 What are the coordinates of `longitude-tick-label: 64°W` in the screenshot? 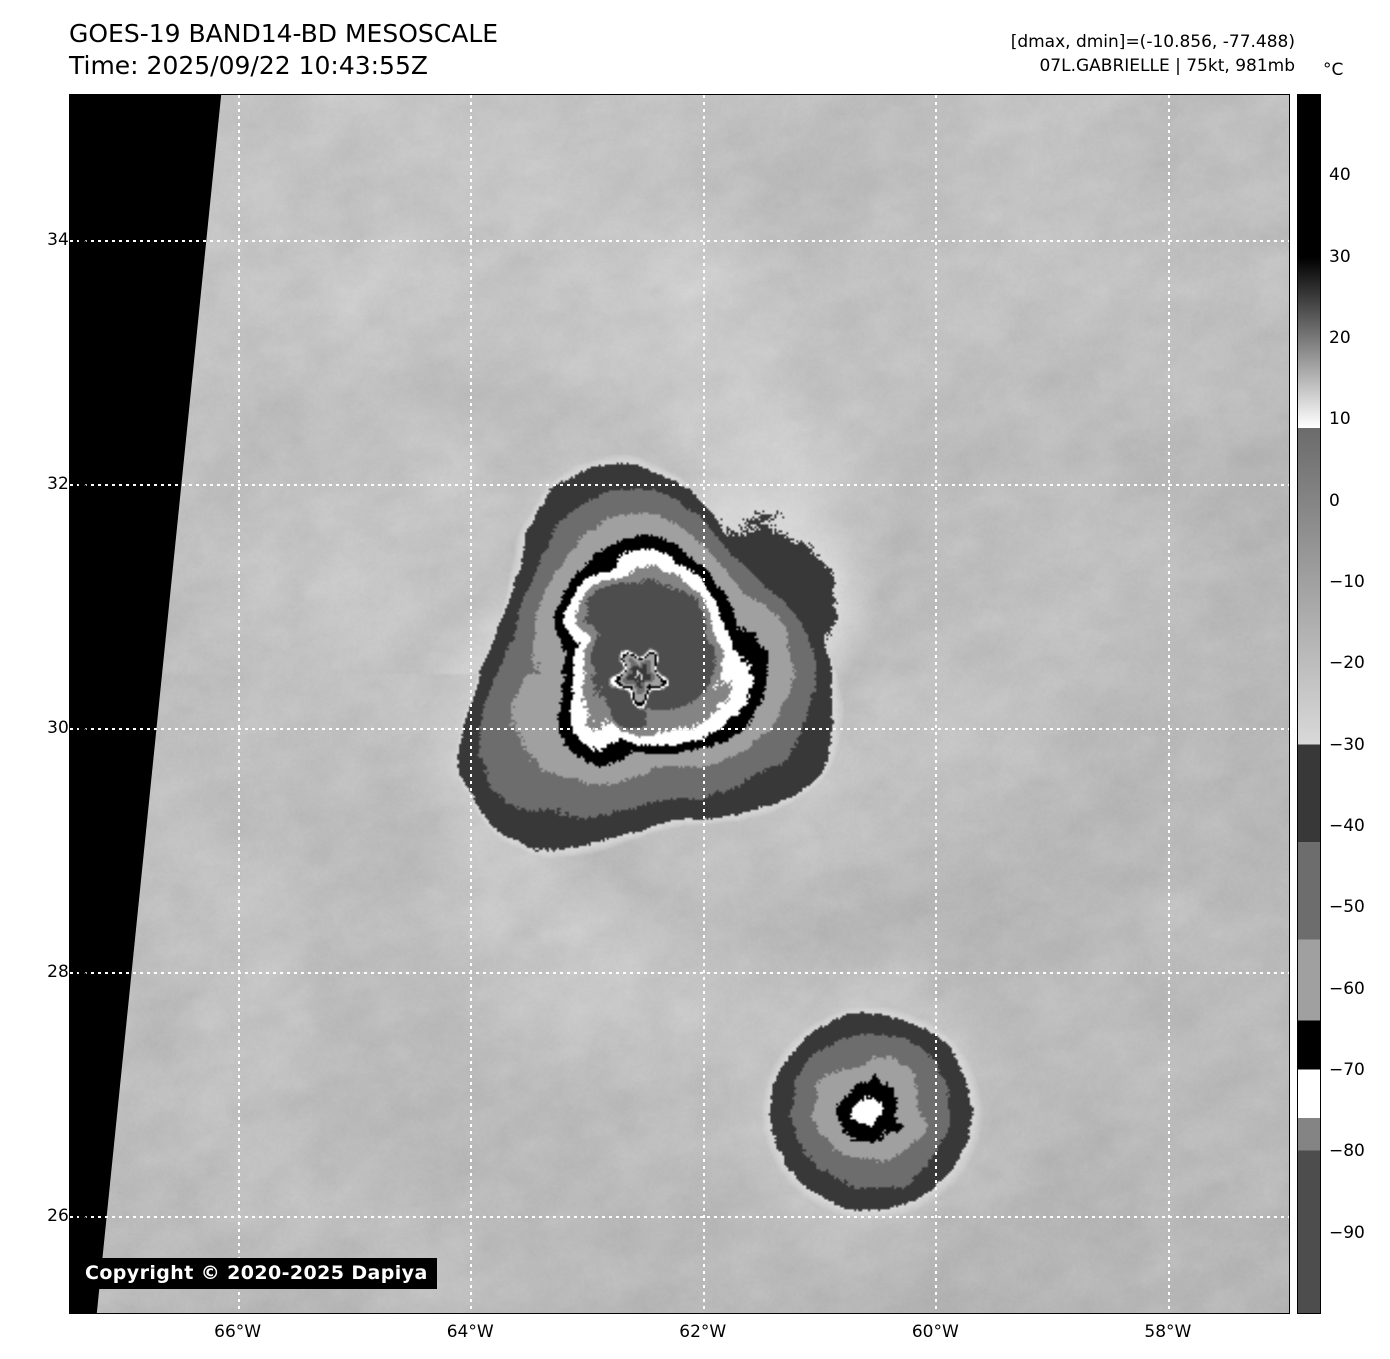 It's located at (470, 1332).